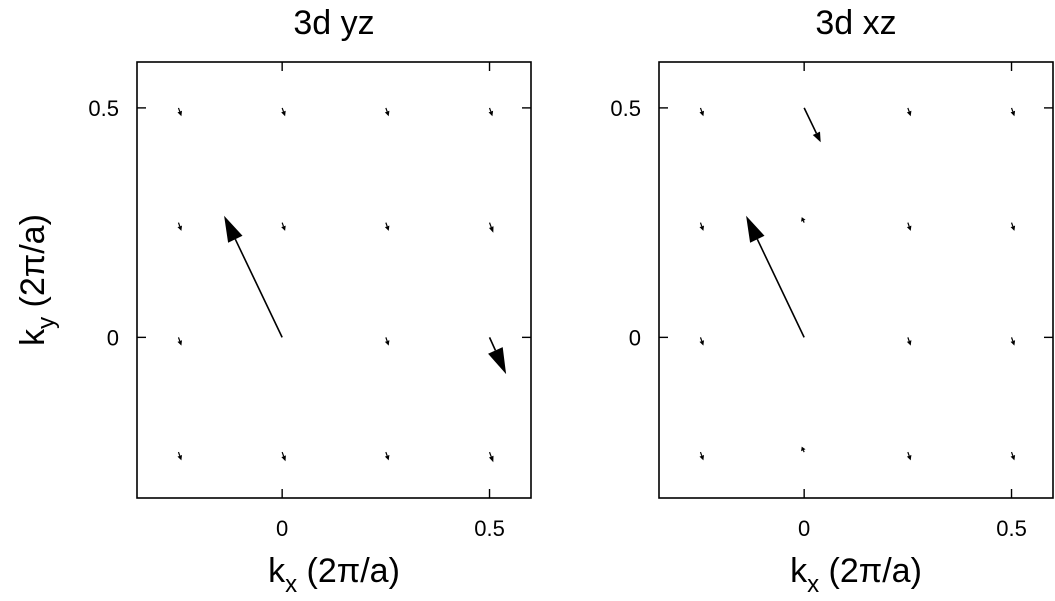 This screenshot has width=1055, height=601. What do you see at coordinates (33, 337) in the screenshot?
I see `y-axis-label-base: k` at bounding box center [33, 337].